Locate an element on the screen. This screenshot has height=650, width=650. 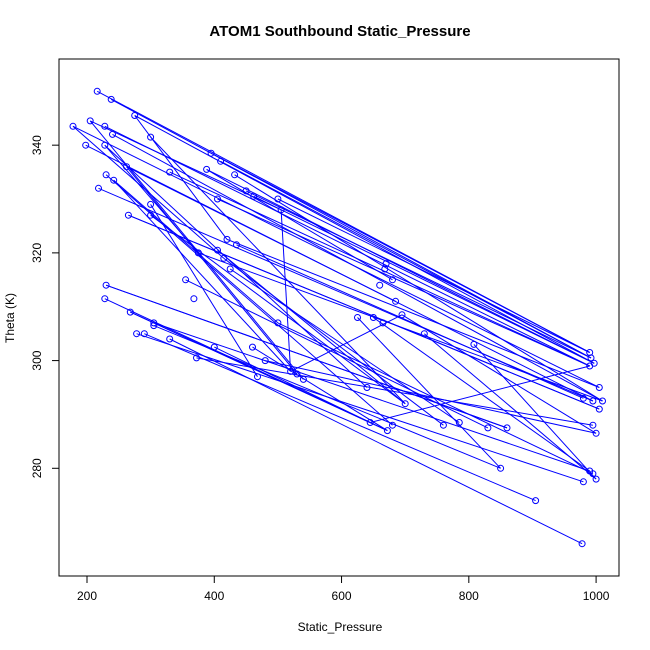
y-tick-label: 300 is located at coordinates (37, 360).